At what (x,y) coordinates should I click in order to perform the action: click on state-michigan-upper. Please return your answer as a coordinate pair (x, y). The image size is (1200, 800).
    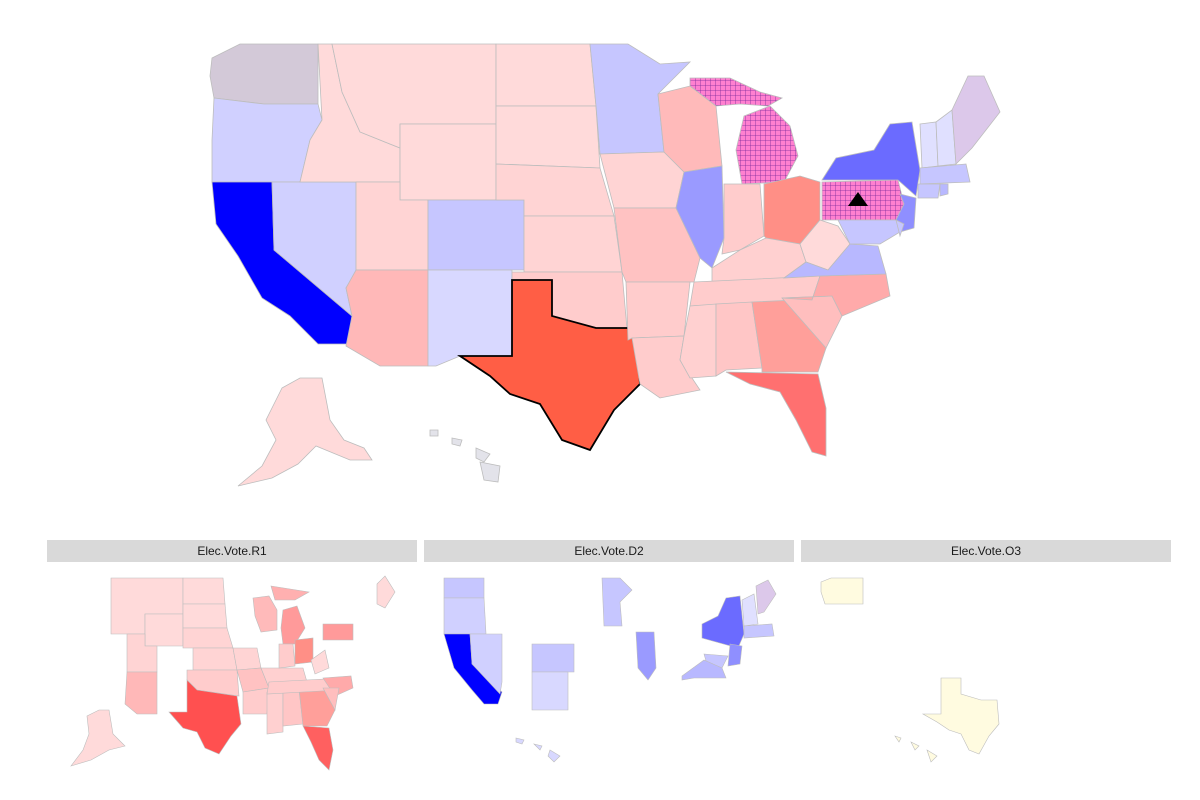
    Looking at the image, I should click on (736, 92).